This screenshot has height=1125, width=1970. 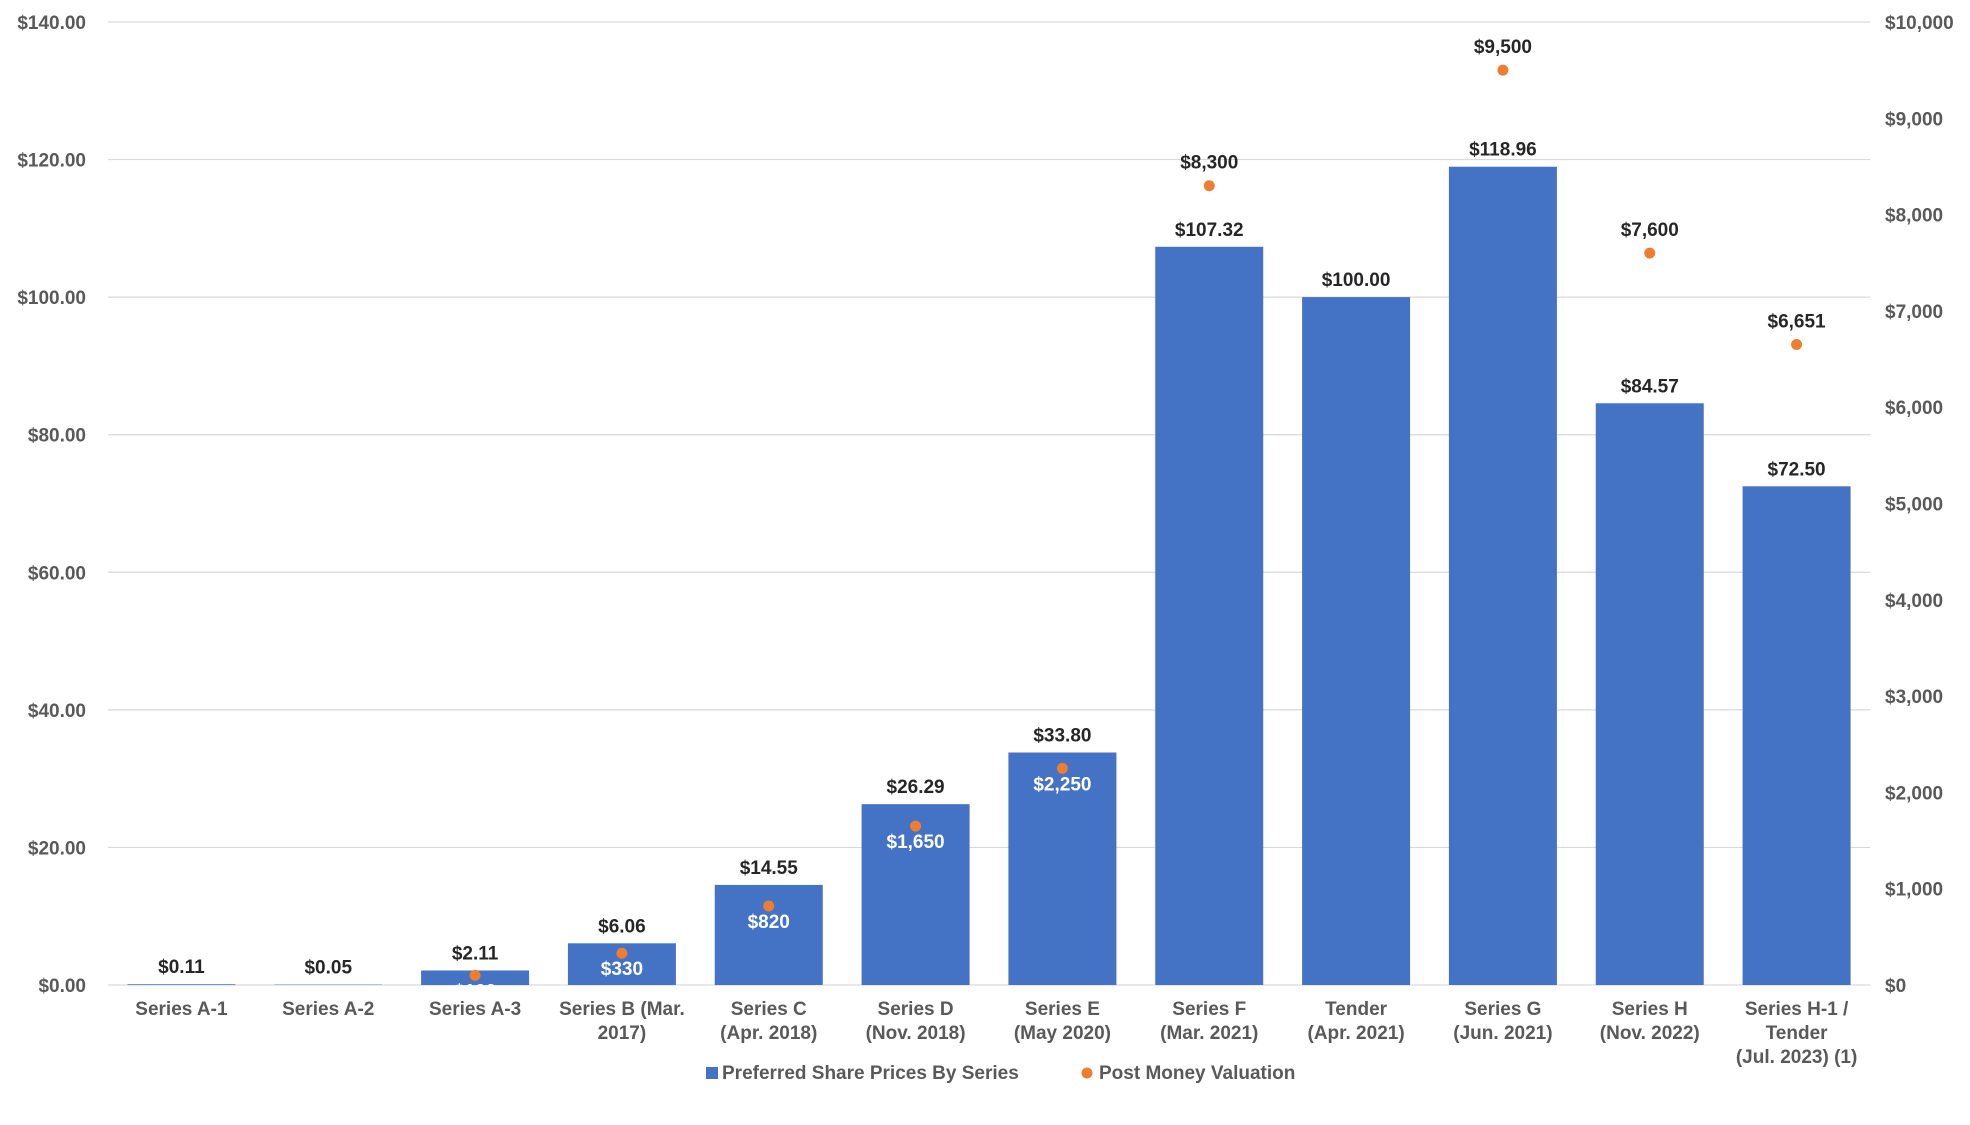 What do you see at coordinates (328, 968) in the screenshot?
I see `bar-value-label: $0.05` at bounding box center [328, 968].